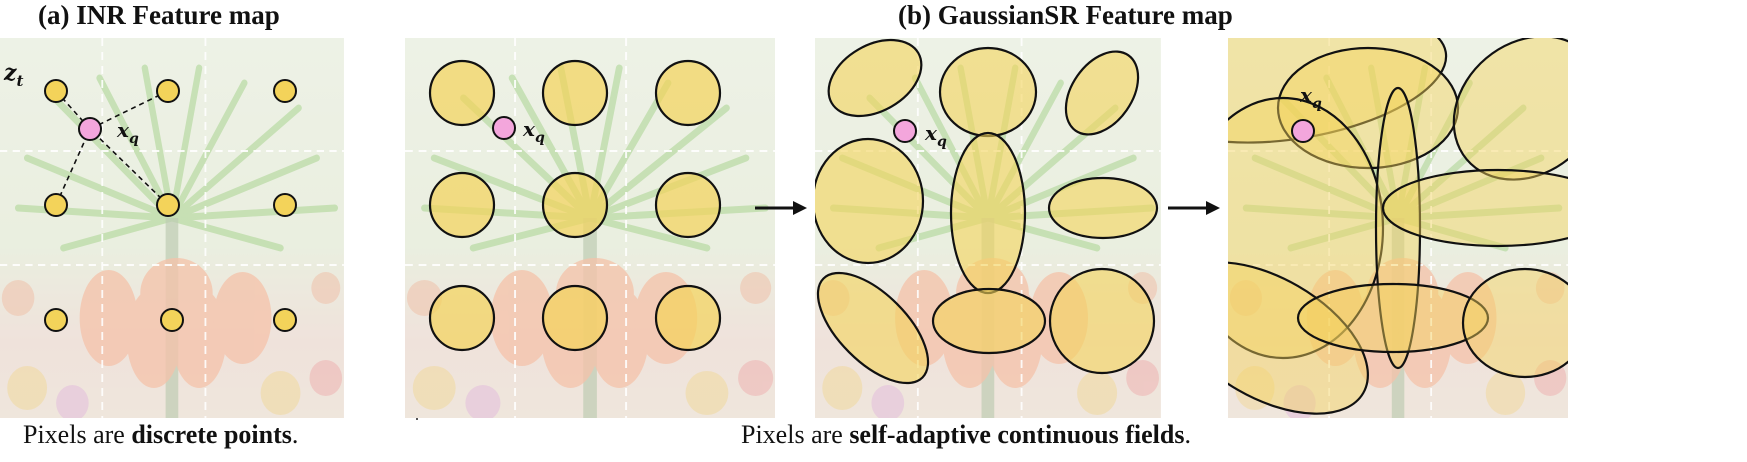 The width and height of the screenshot is (1747, 462). What do you see at coordinates (295, 434) in the screenshot?
I see `caption-inr-suffix: .` at bounding box center [295, 434].